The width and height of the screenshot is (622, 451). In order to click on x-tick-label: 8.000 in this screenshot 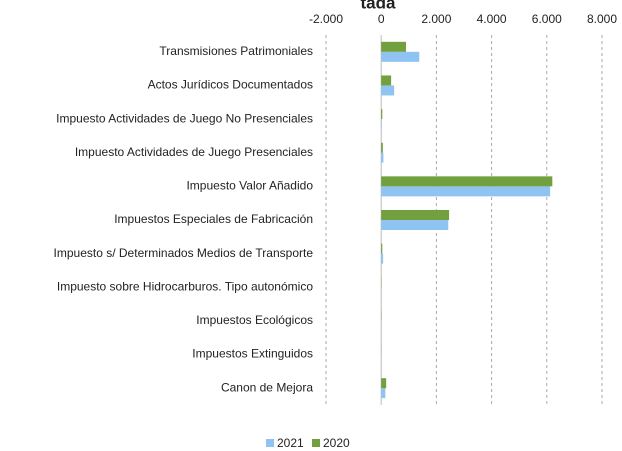, I will do `click(602, 19)`.